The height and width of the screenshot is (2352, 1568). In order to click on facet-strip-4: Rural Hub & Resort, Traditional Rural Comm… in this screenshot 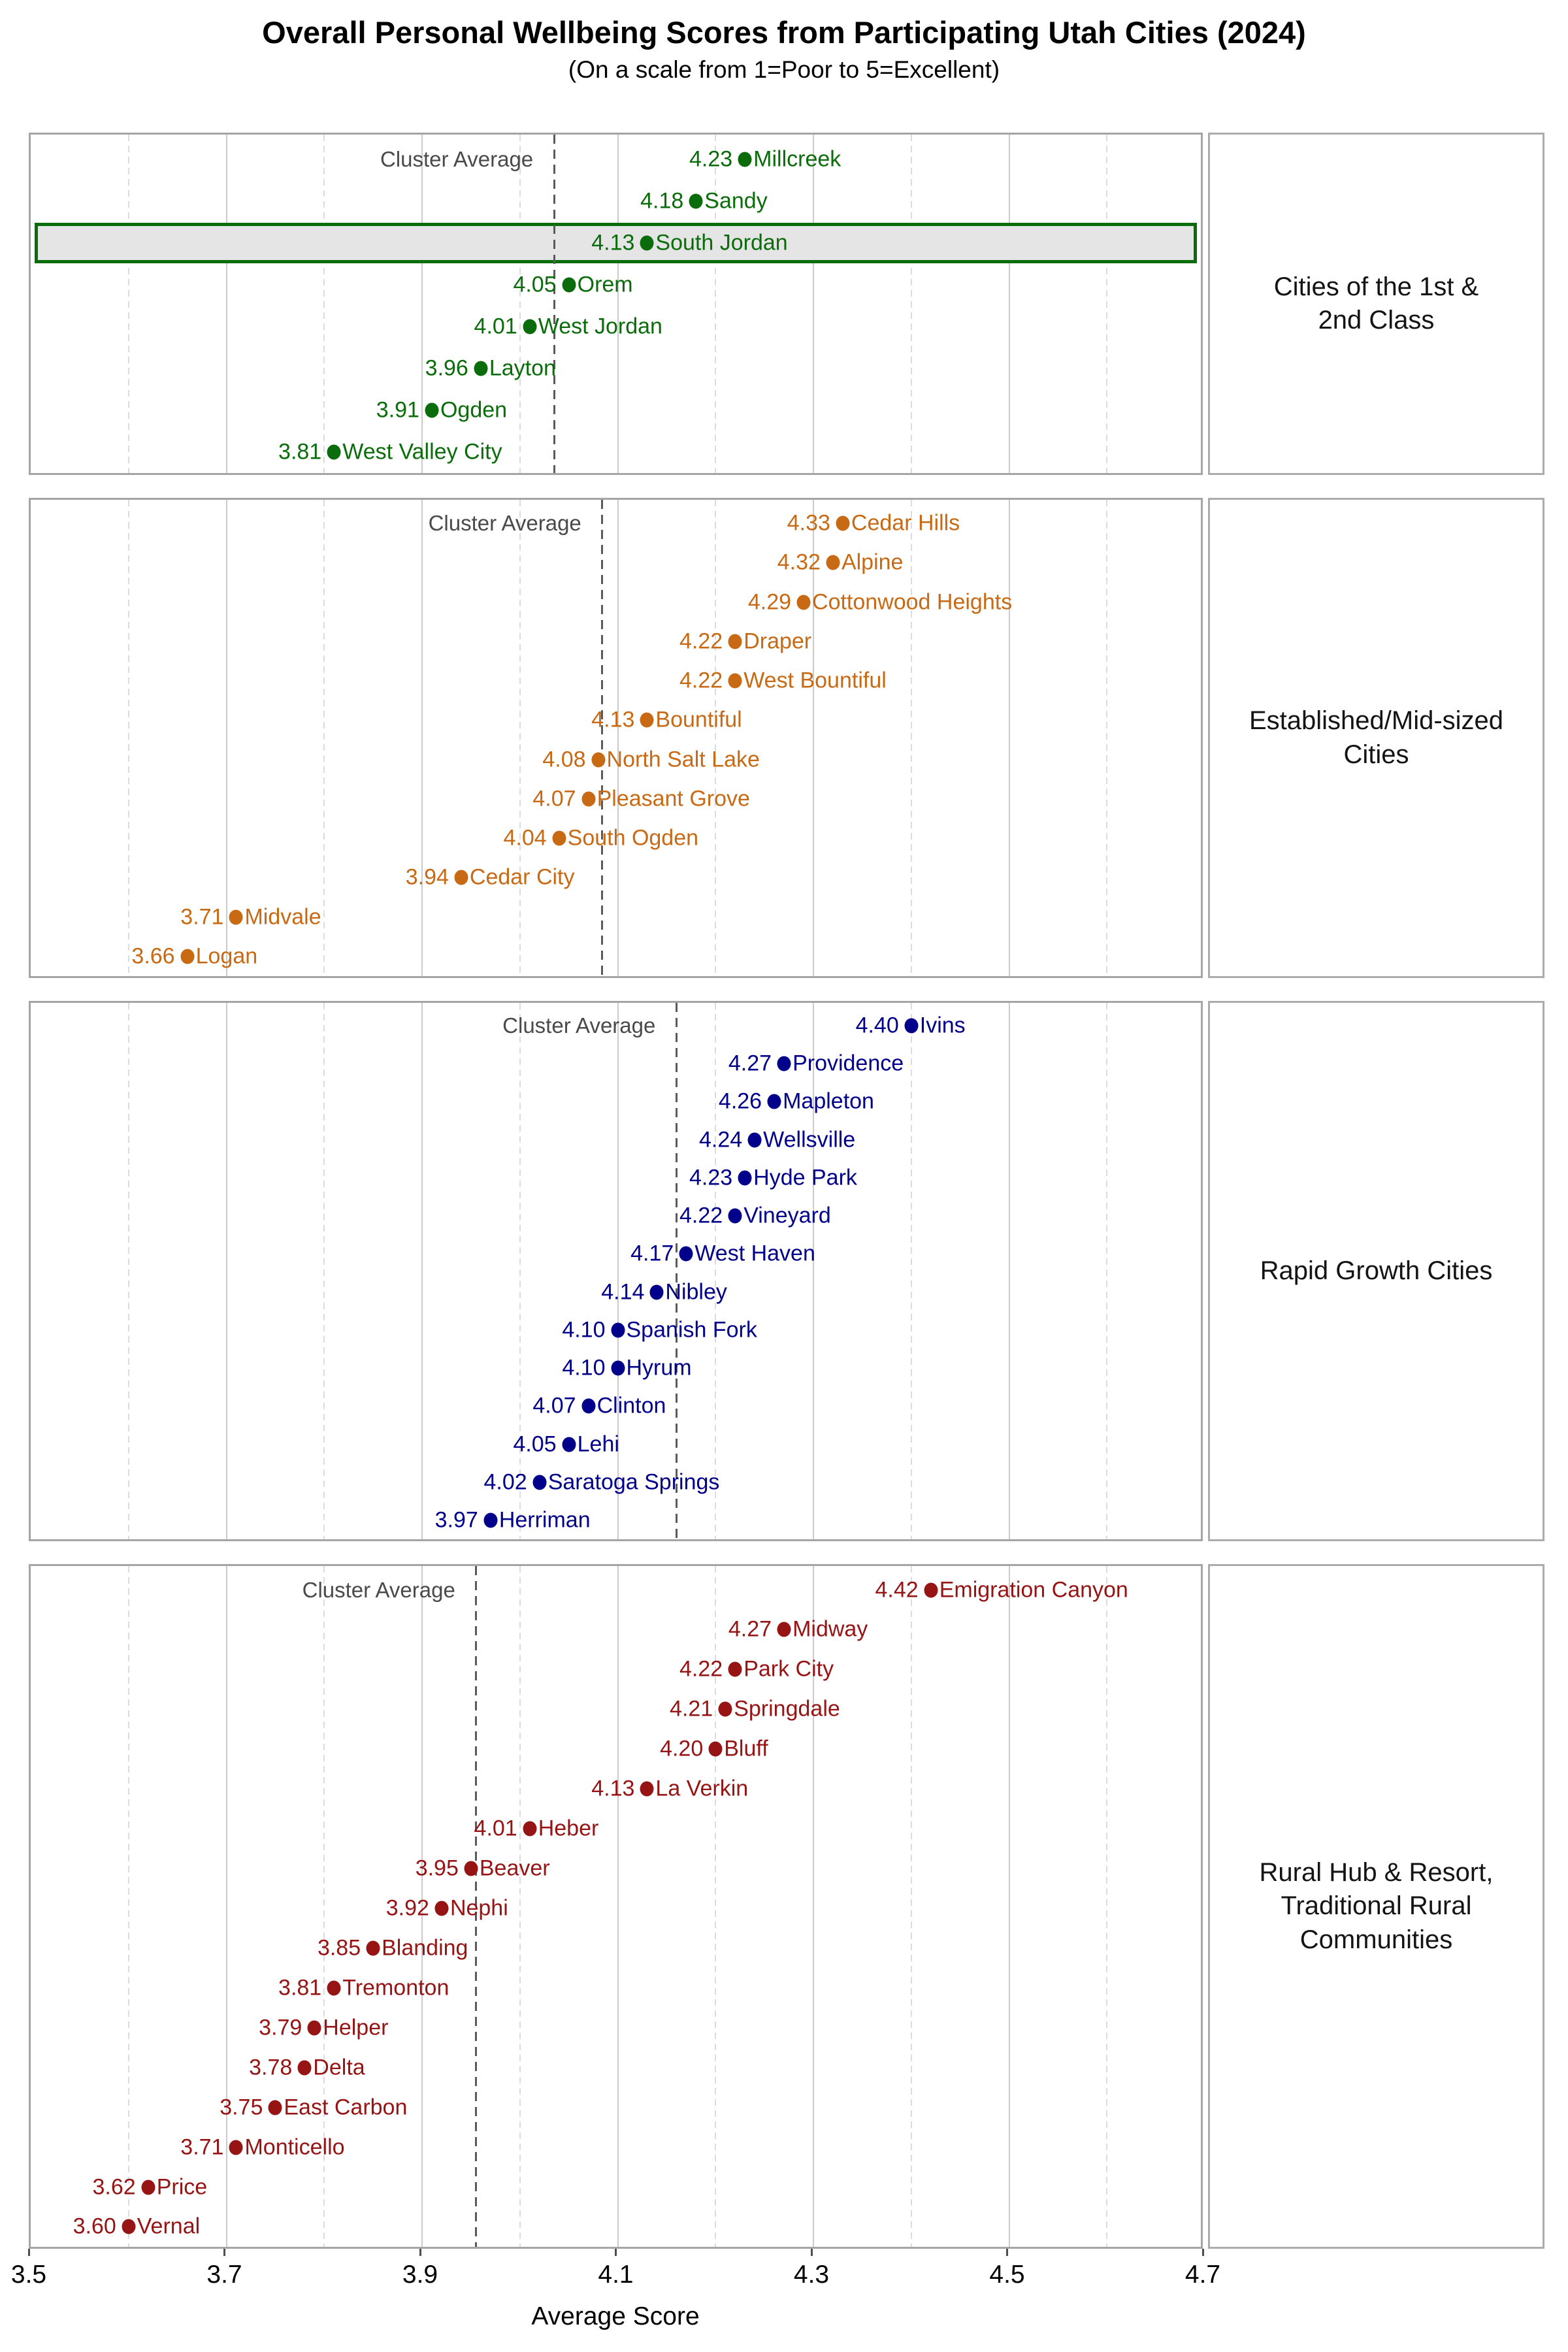, I will do `click(1376, 1906)`.